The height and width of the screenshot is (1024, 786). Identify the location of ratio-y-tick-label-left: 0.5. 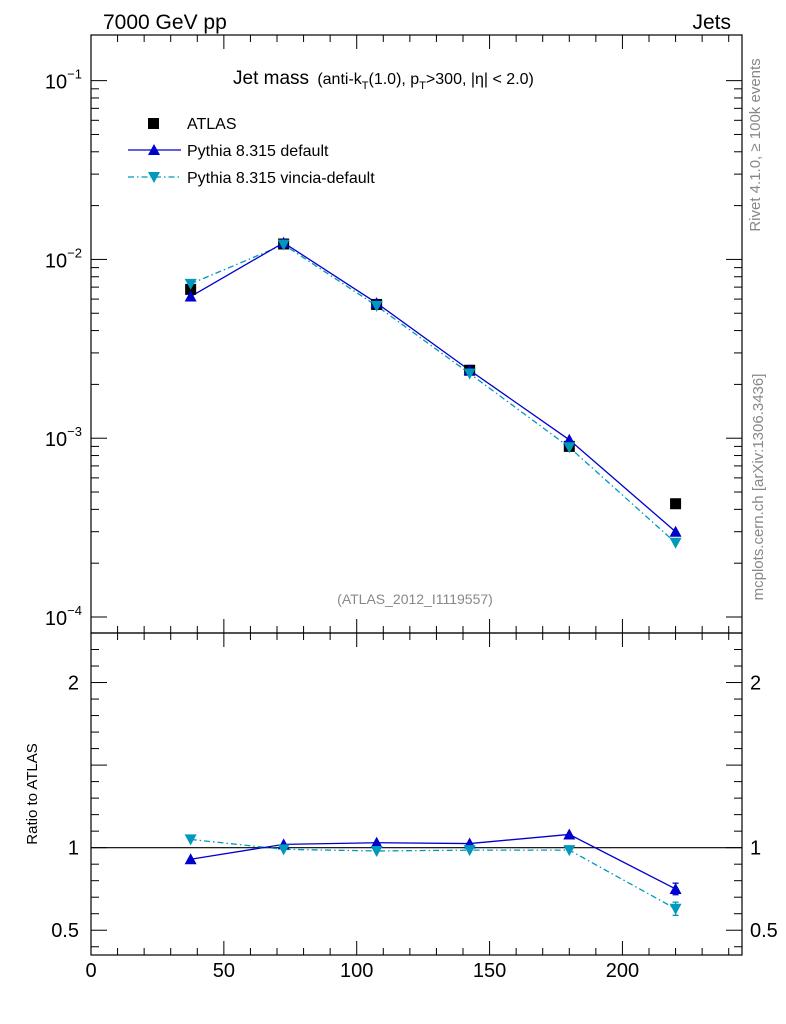
(65, 931).